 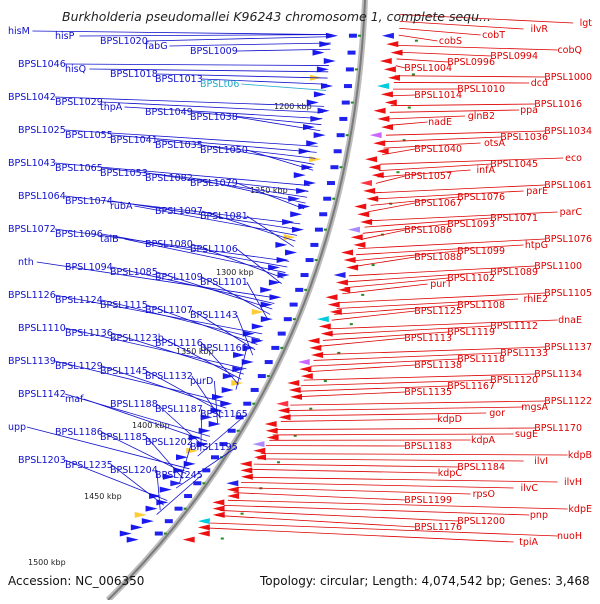 What do you see at coordinates (438, 149) in the screenshot?
I see `reverse-gene-label: BPSL1040` at bounding box center [438, 149].